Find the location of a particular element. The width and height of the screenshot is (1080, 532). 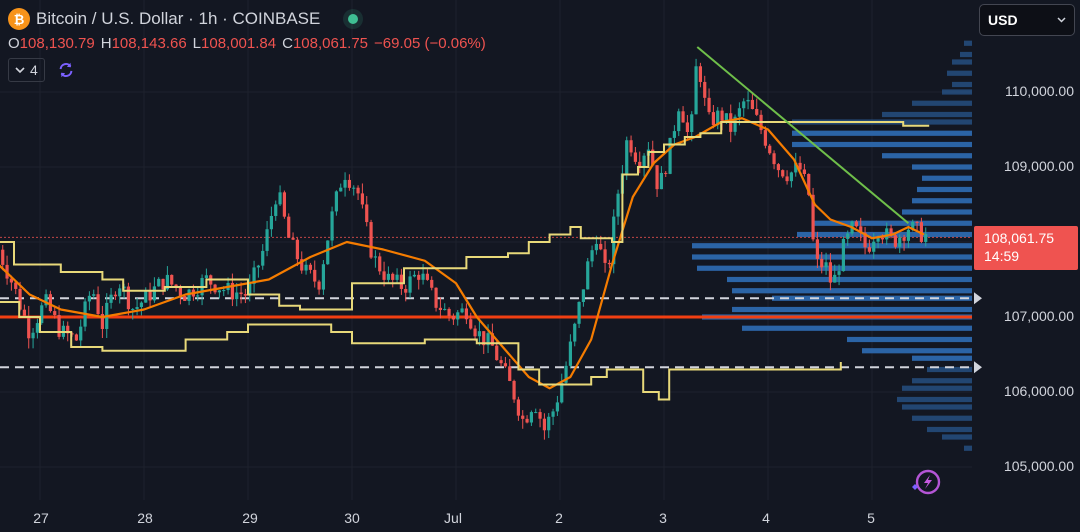

close-value: 108,061.75 is located at coordinates (330, 43).